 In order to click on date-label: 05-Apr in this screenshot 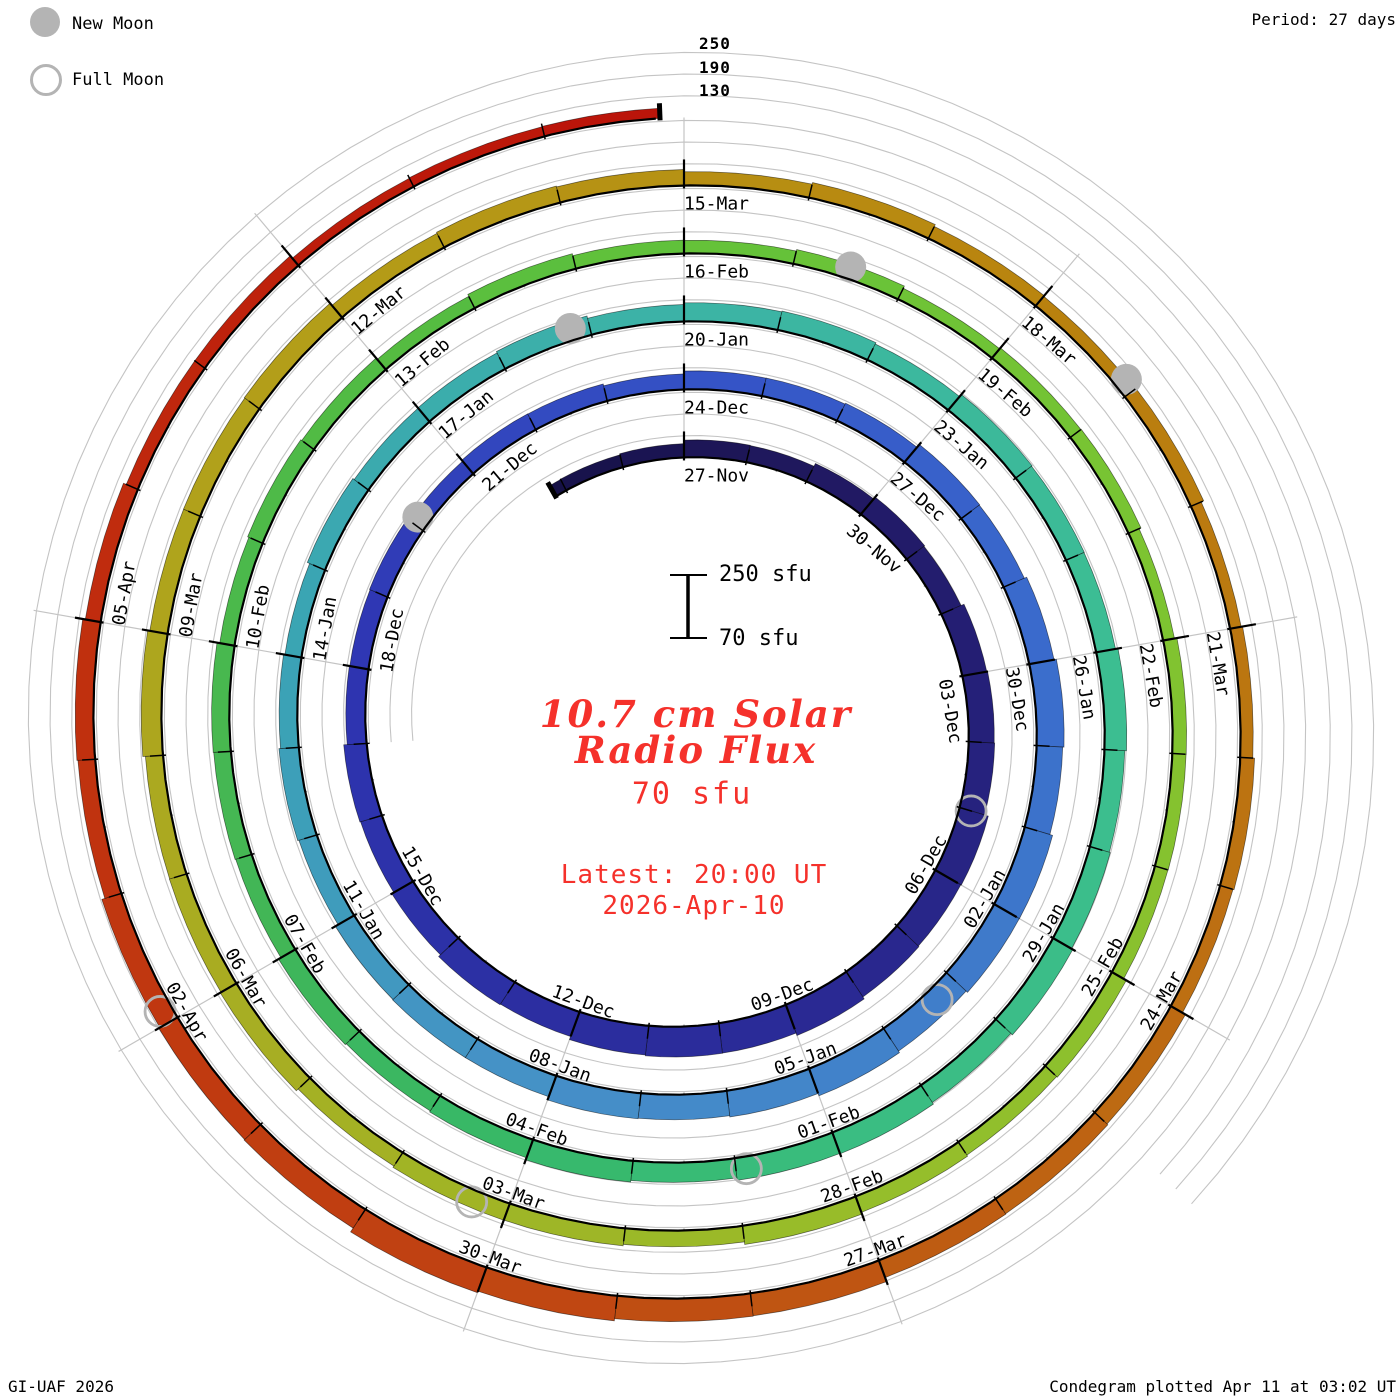, I will do `click(124, 593)`.